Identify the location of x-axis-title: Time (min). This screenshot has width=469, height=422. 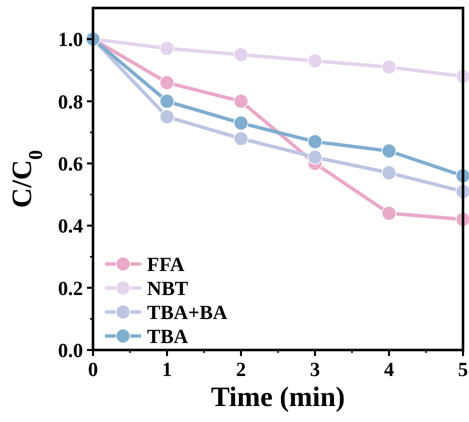
(278, 397).